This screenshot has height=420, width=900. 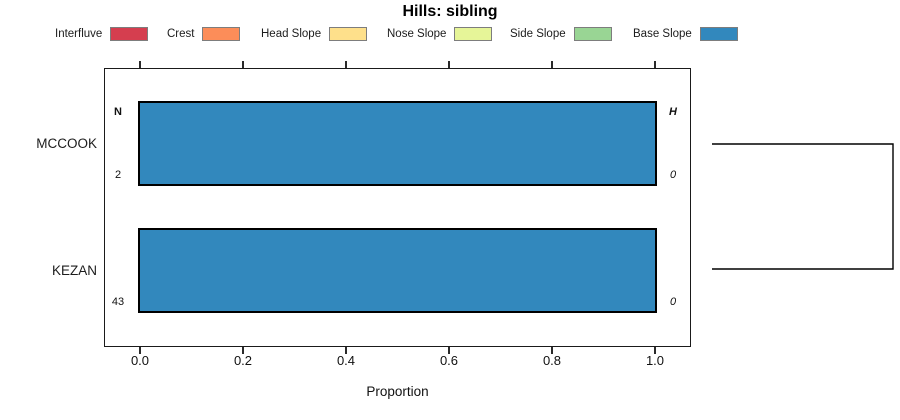 I want to click on h-column-header: H, so click(x=673, y=112).